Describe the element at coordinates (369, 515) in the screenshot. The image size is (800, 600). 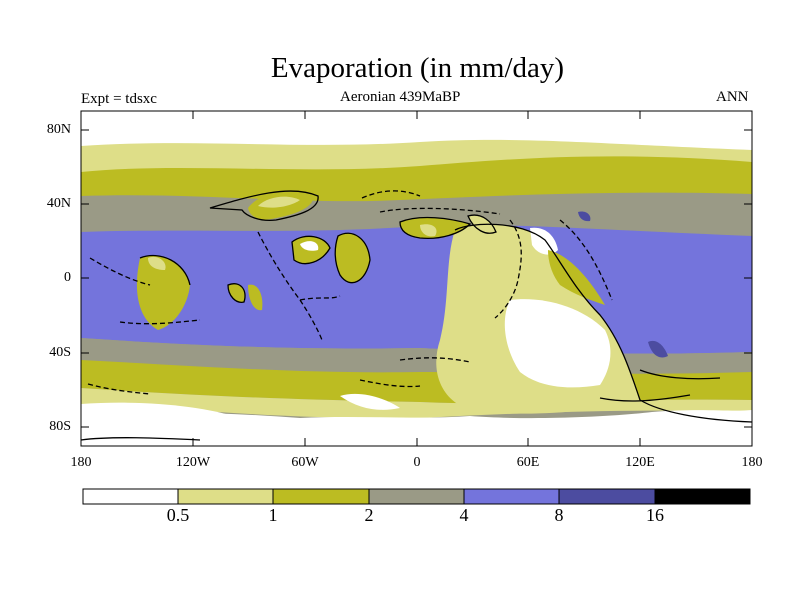
I see `colorbar-label-2: 2` at that location.